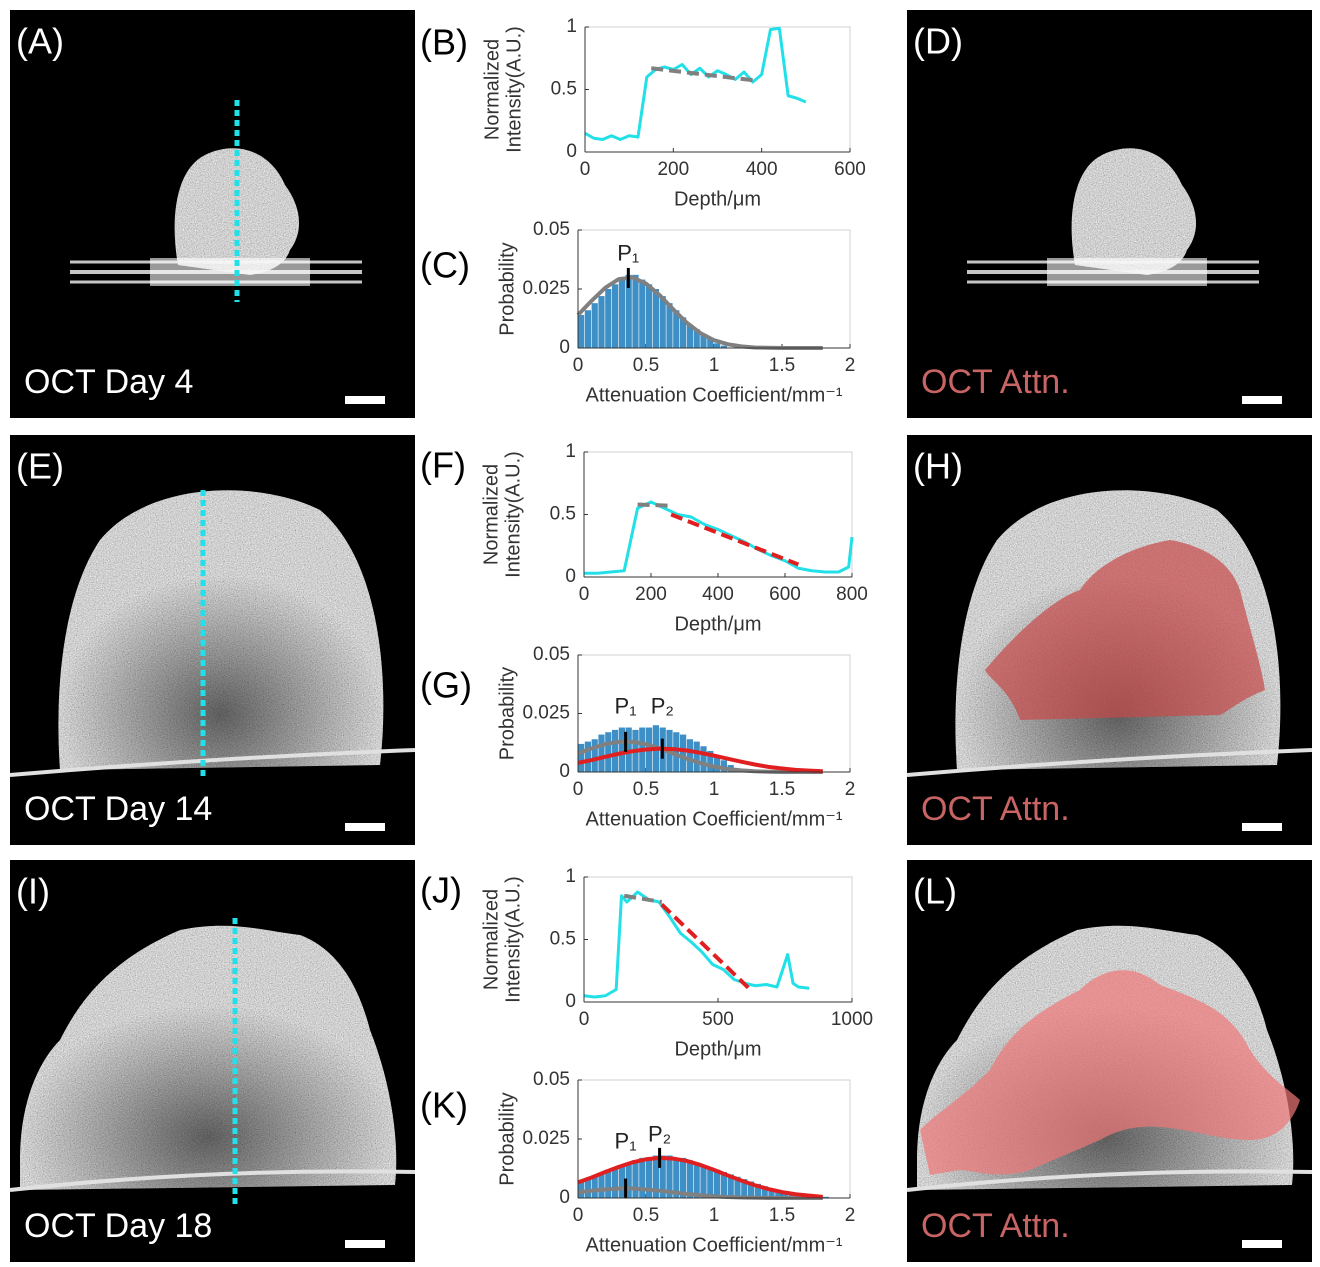 This screenshot has height=1267, width=1320. I want to click on panel-caption: OCT Day 14, so click(118, 809).